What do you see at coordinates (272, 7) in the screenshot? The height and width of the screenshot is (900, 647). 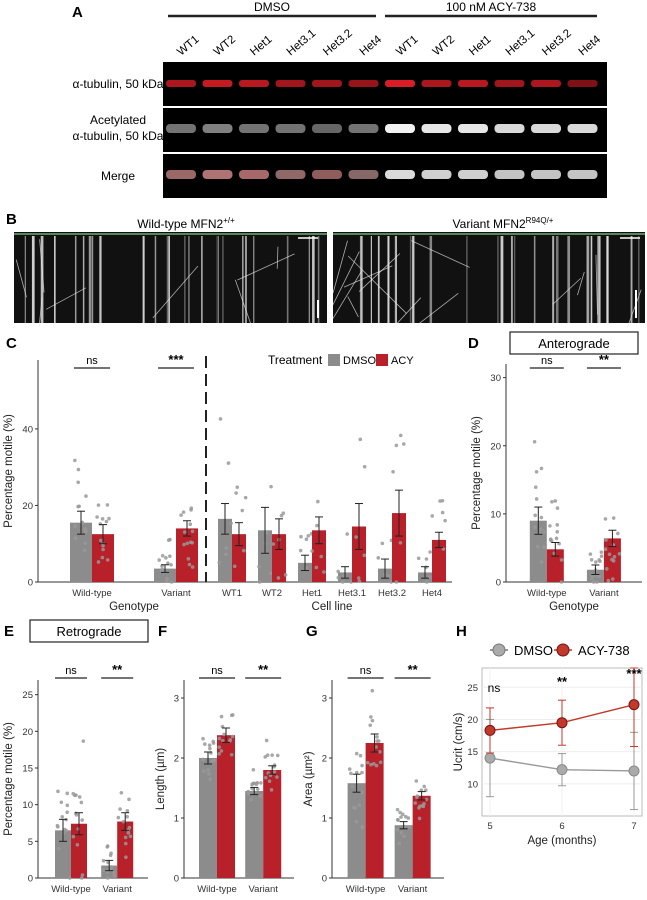 I see `group-dmso-label: DMSO` at bounding box center [272, 7].